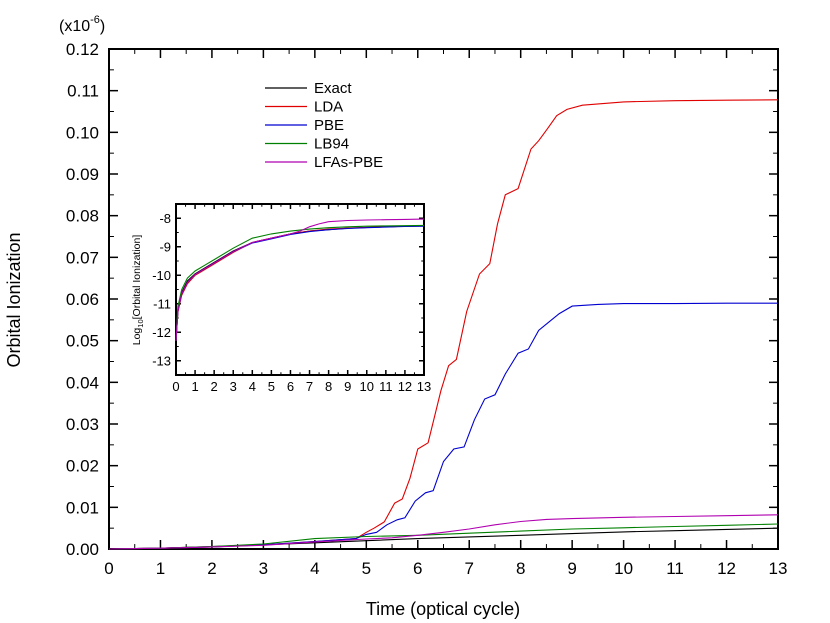 The height and width of the screenshot is (623, 830). Describe the element at coordinates (347, 386) in the screenshot. I see `inset-x-tick-label: 9` at that location.